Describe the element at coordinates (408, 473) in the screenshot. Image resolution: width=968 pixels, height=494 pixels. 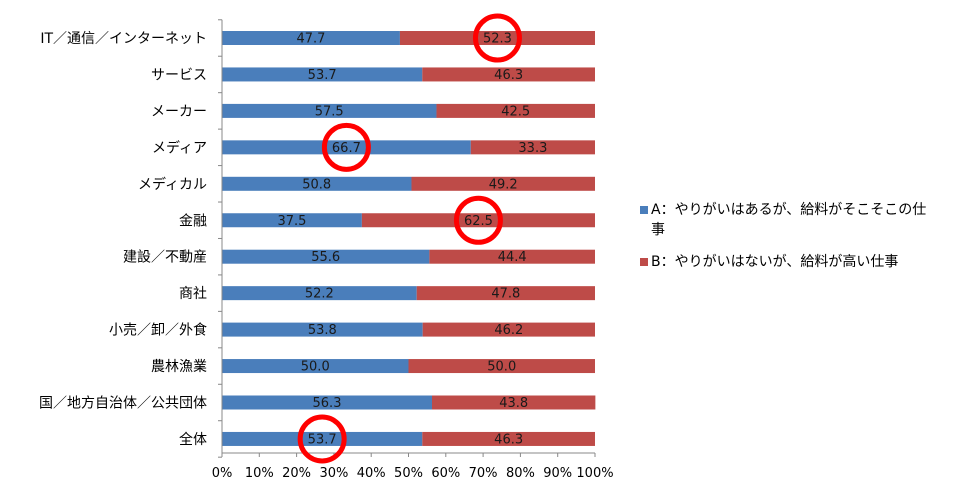
I see `x-tick-label: 50%` at that location.